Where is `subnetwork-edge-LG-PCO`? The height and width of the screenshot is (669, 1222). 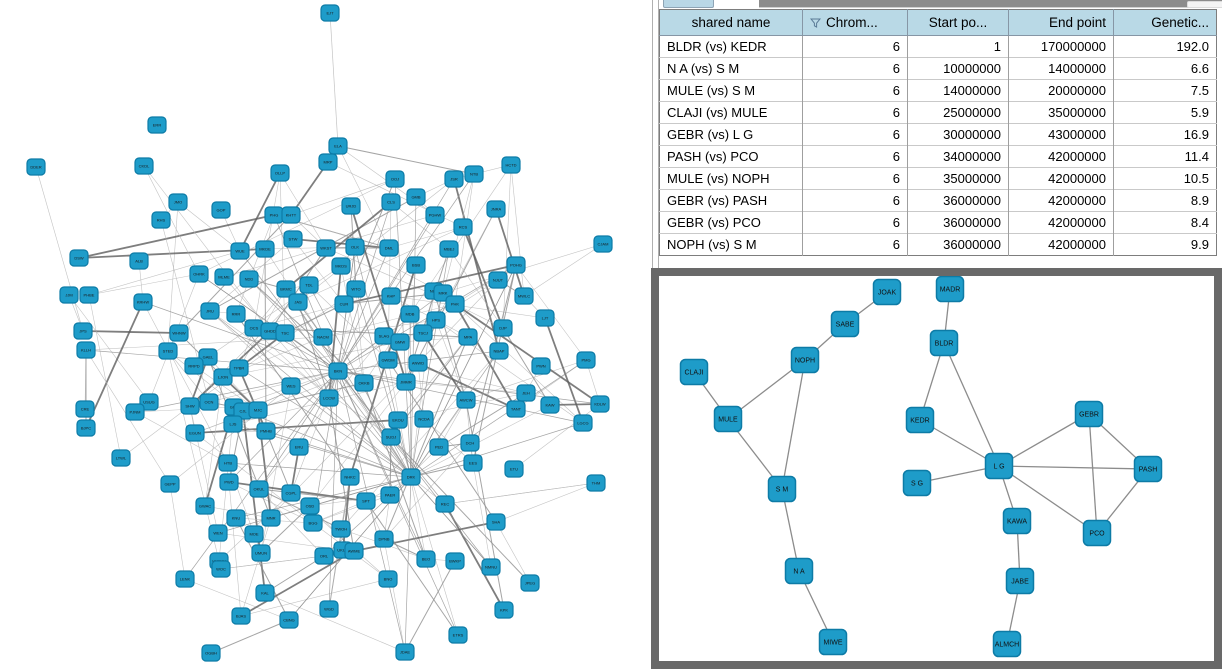 subnetwork-edge-LG-PCO is located at coordinates (1048, 499).